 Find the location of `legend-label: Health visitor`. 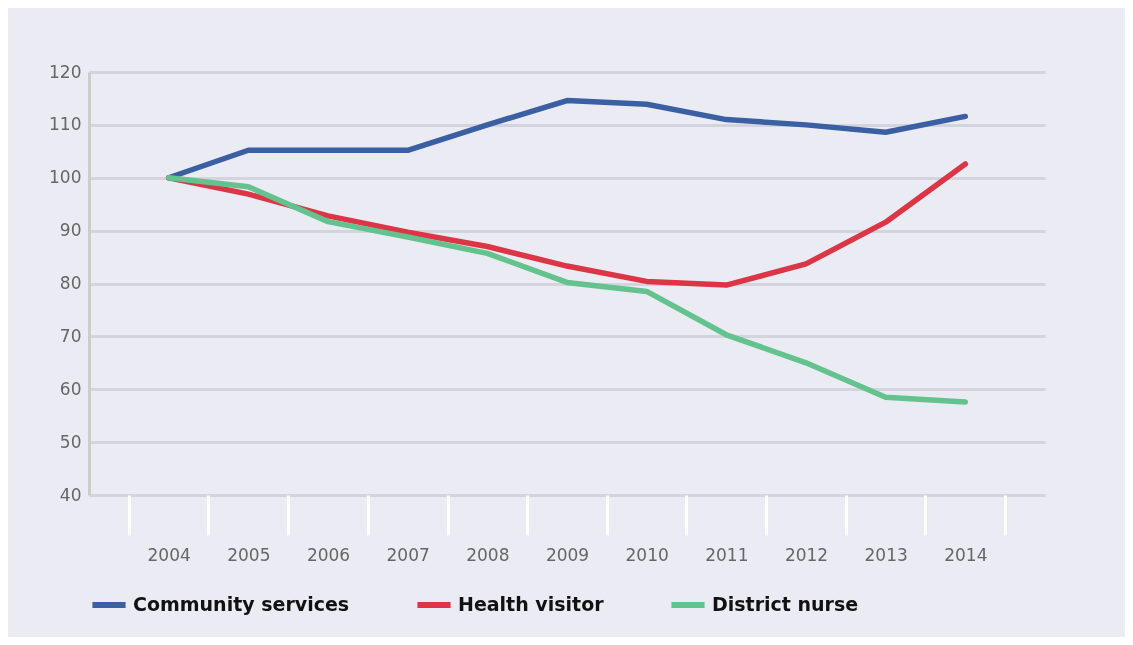

legend-label: Health visitor is located at coordinates (531, 604).